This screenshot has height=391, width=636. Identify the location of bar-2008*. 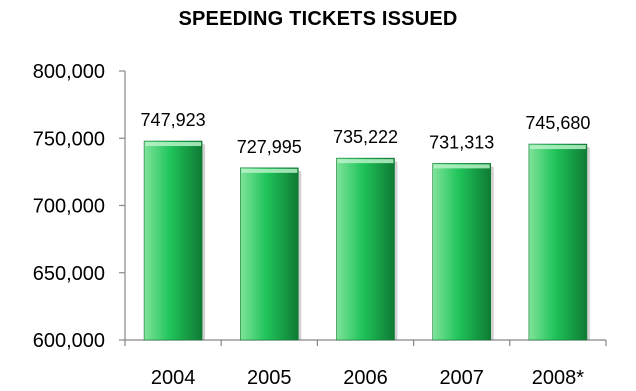
(558, 242).